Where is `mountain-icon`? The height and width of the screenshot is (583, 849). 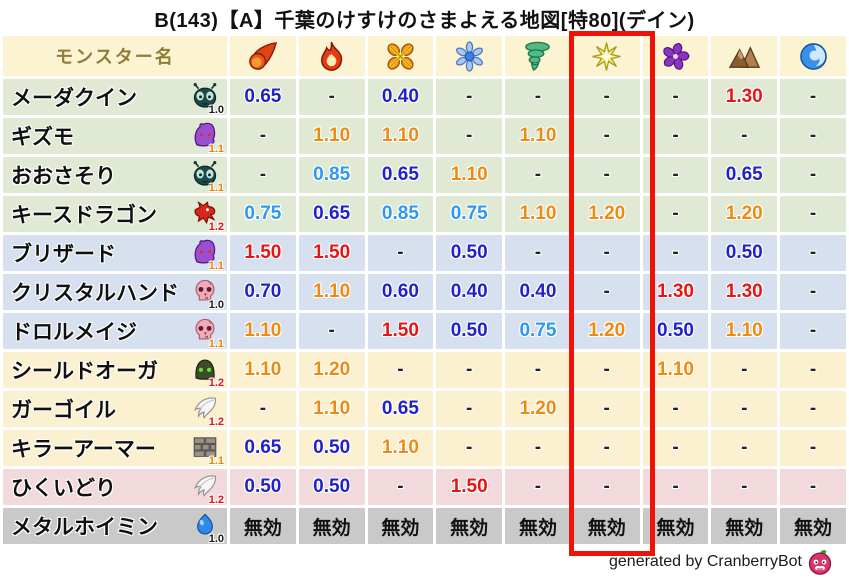 mountain-icon is located at coordinates (744, 56).